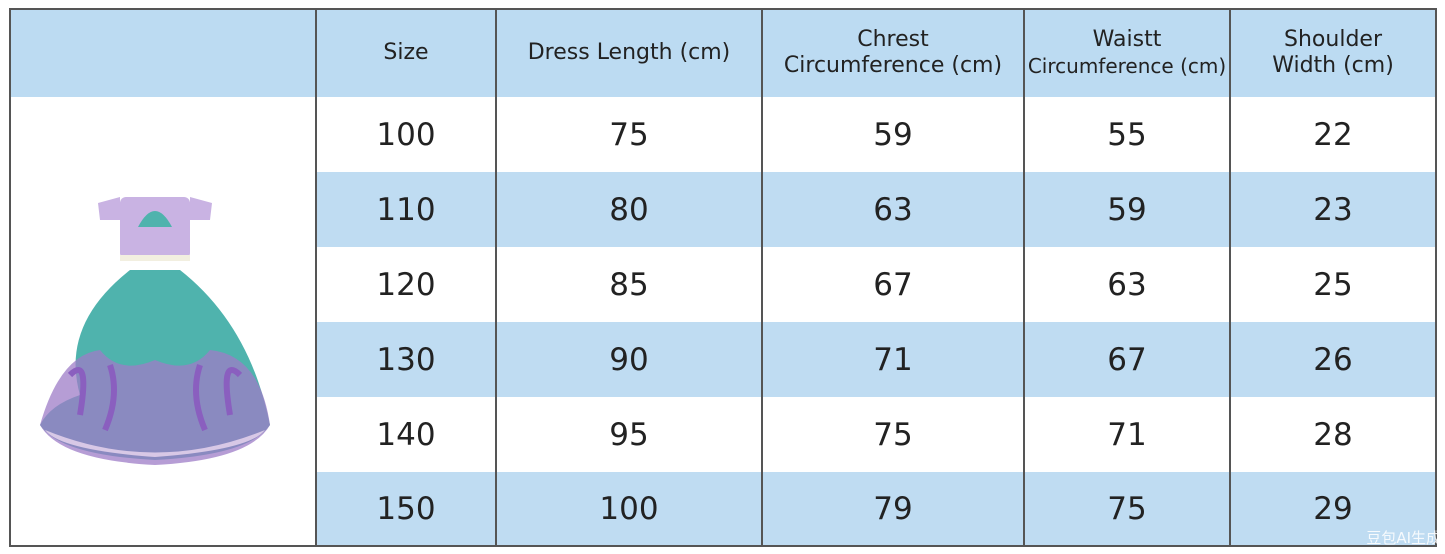  I want to click on dress-image, so click(155, 331).